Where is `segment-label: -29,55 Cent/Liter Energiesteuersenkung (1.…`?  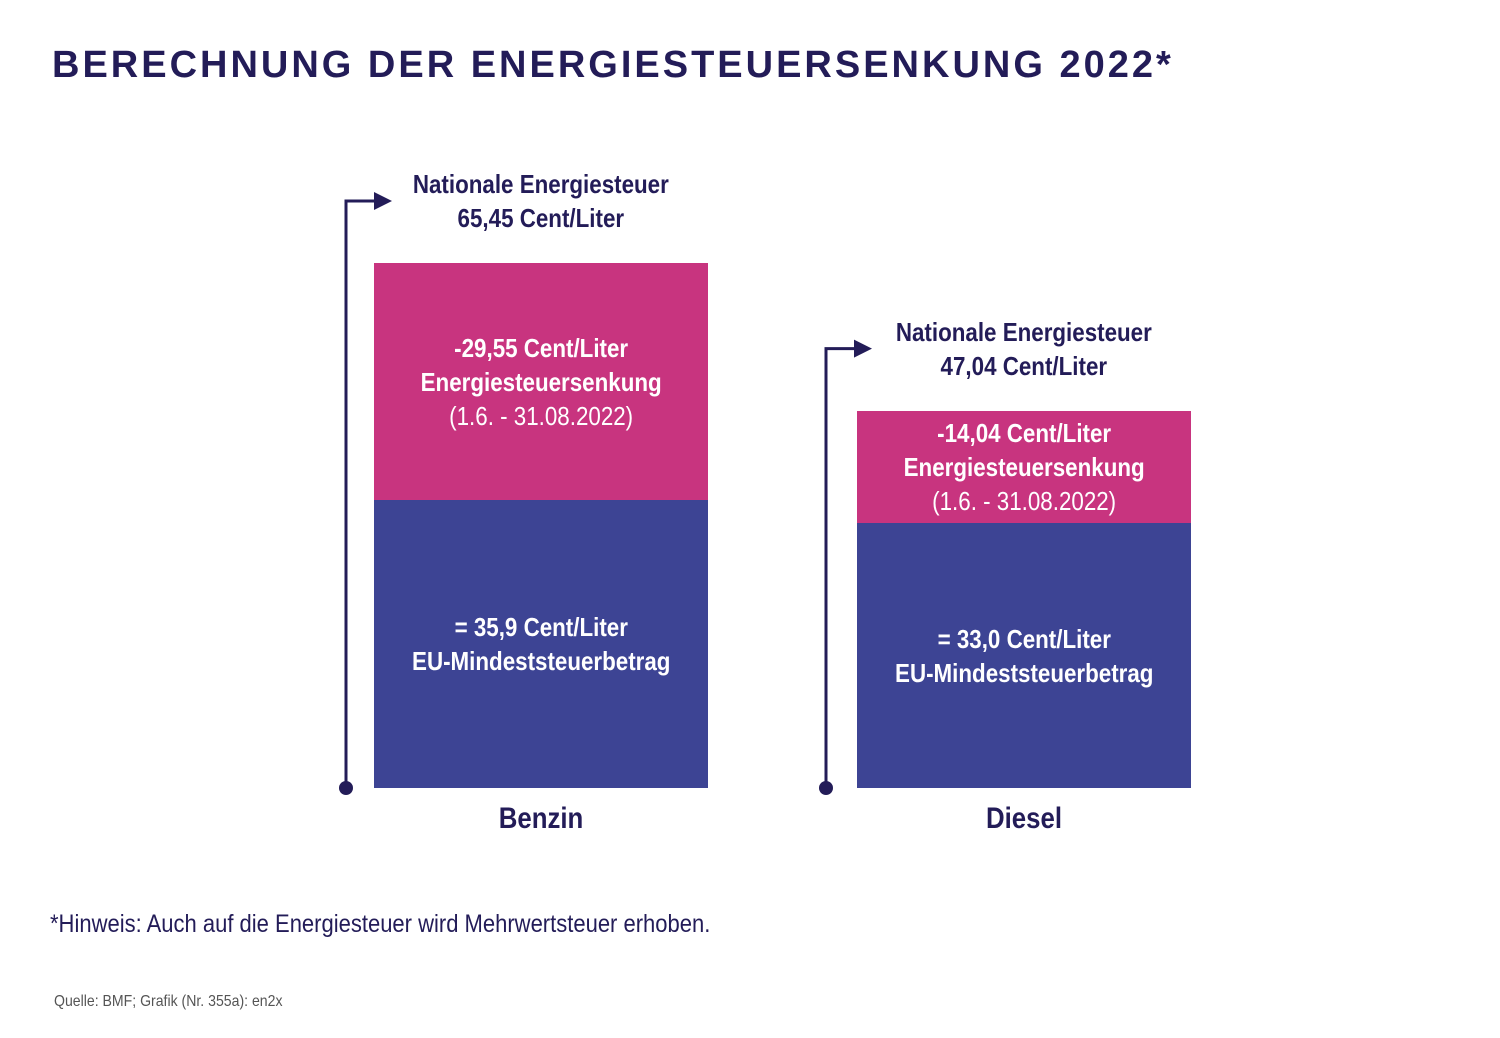 segment-label: -29,55 Cent/Liter Energiesteuersenkung (1.… is located at coordinates (540, 382).